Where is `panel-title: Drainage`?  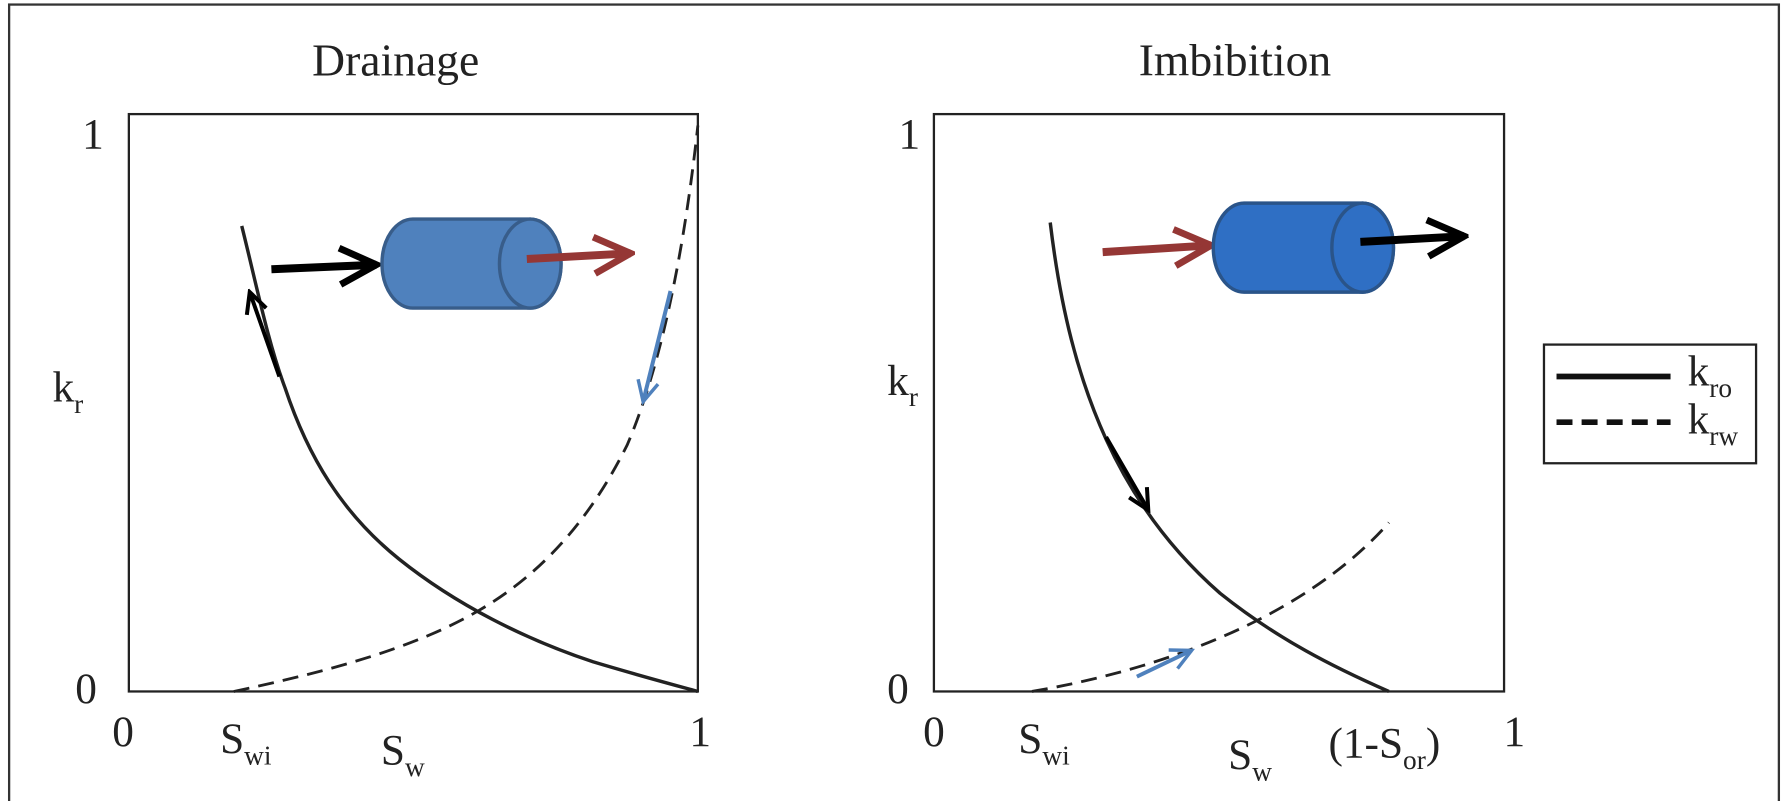
panel-title: Drainage is located at coordinates (395, 59).